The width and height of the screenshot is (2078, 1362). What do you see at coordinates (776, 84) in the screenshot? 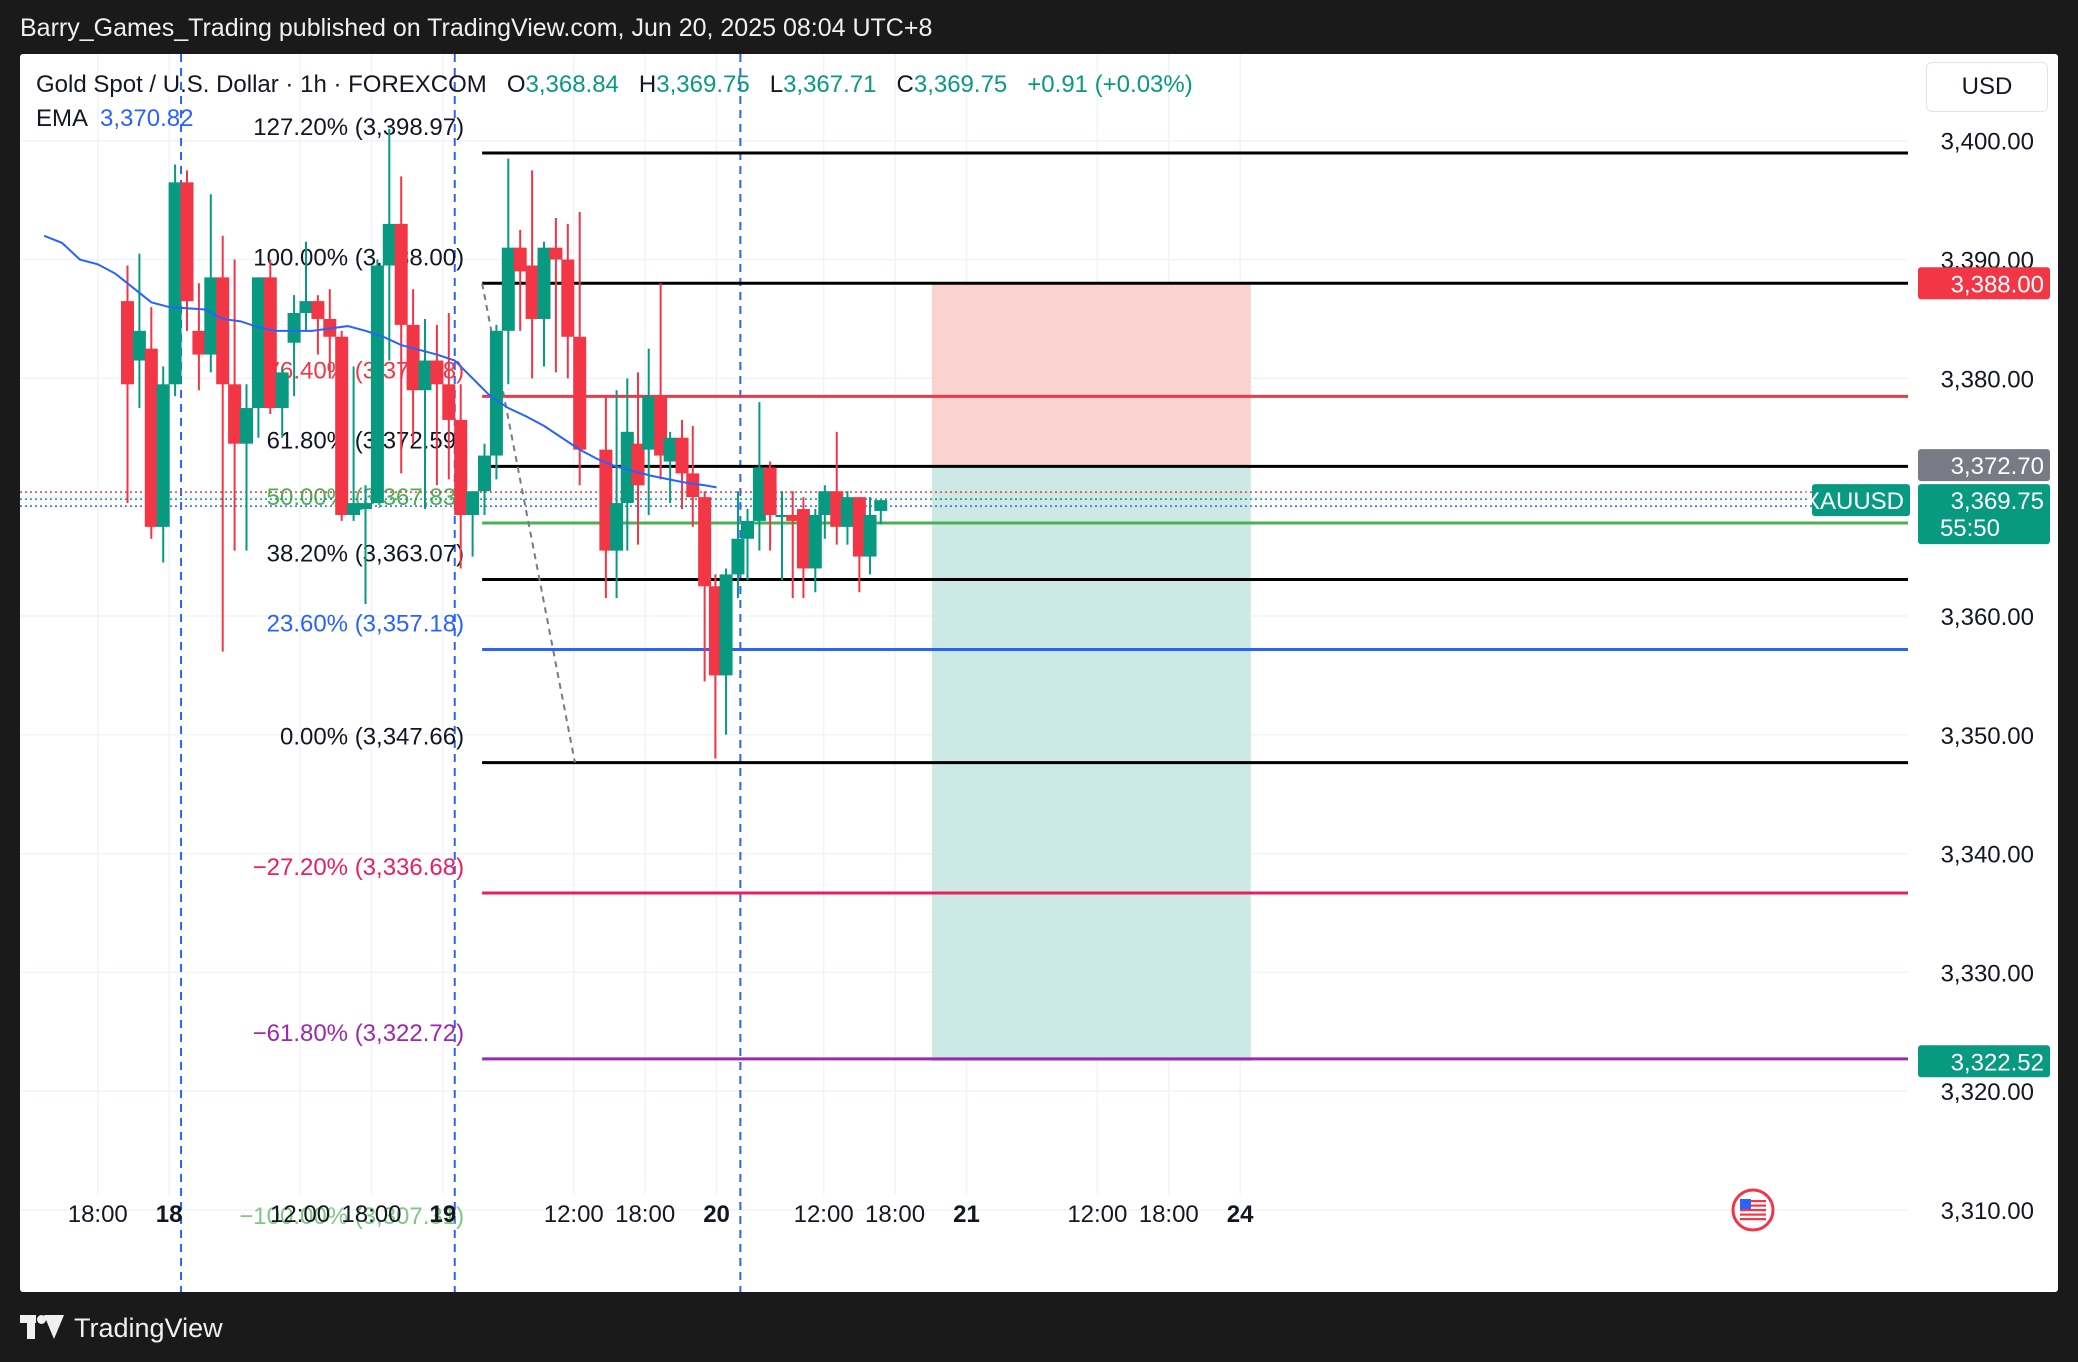
I see `low-label: L` at bounding box center [776, 84].